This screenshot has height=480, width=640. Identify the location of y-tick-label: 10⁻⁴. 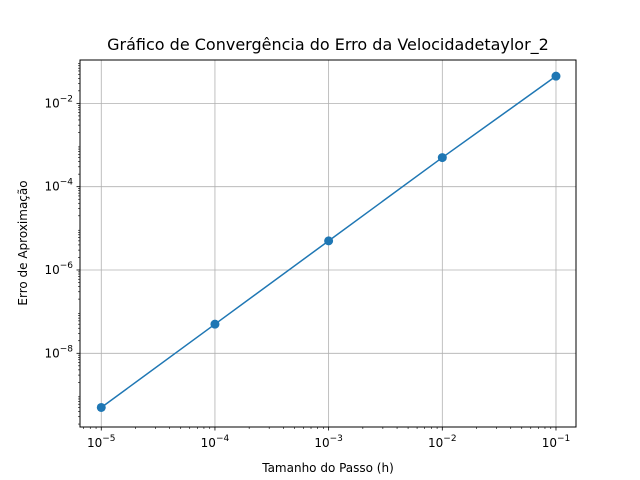
(58, 186).